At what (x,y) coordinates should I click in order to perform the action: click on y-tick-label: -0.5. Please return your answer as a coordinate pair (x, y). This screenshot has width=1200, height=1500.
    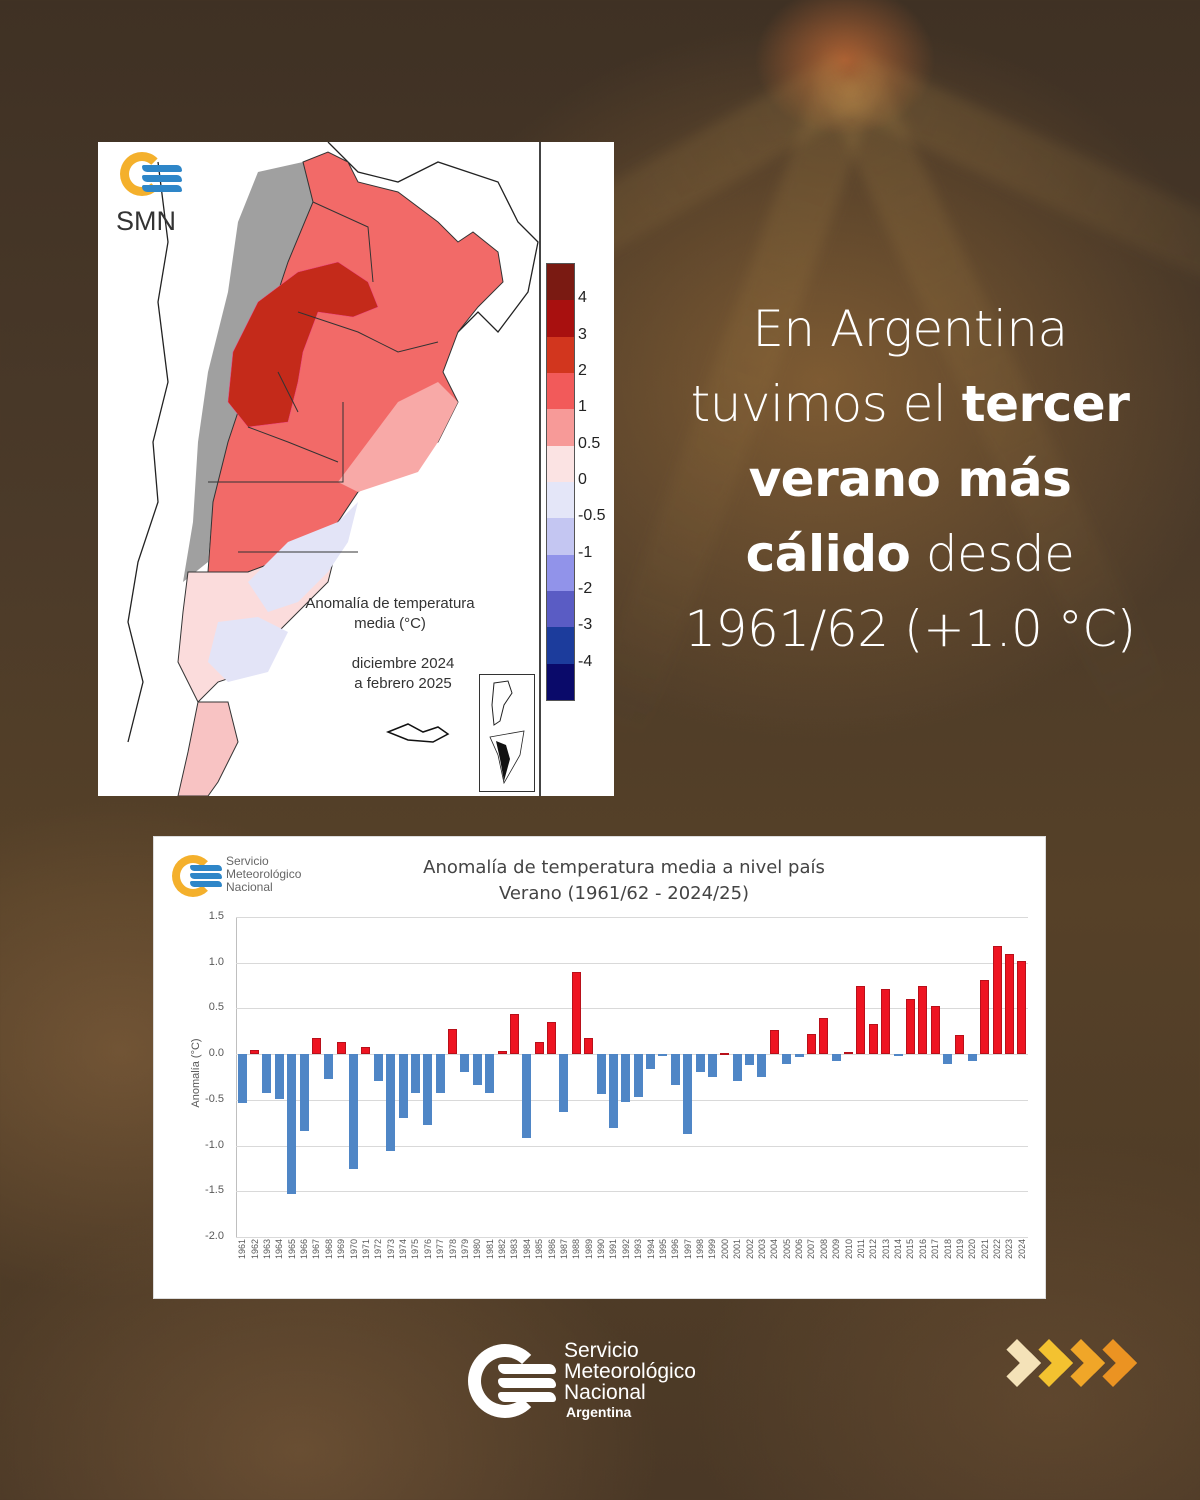
    Looking at the image, I should click on (214, 1098).